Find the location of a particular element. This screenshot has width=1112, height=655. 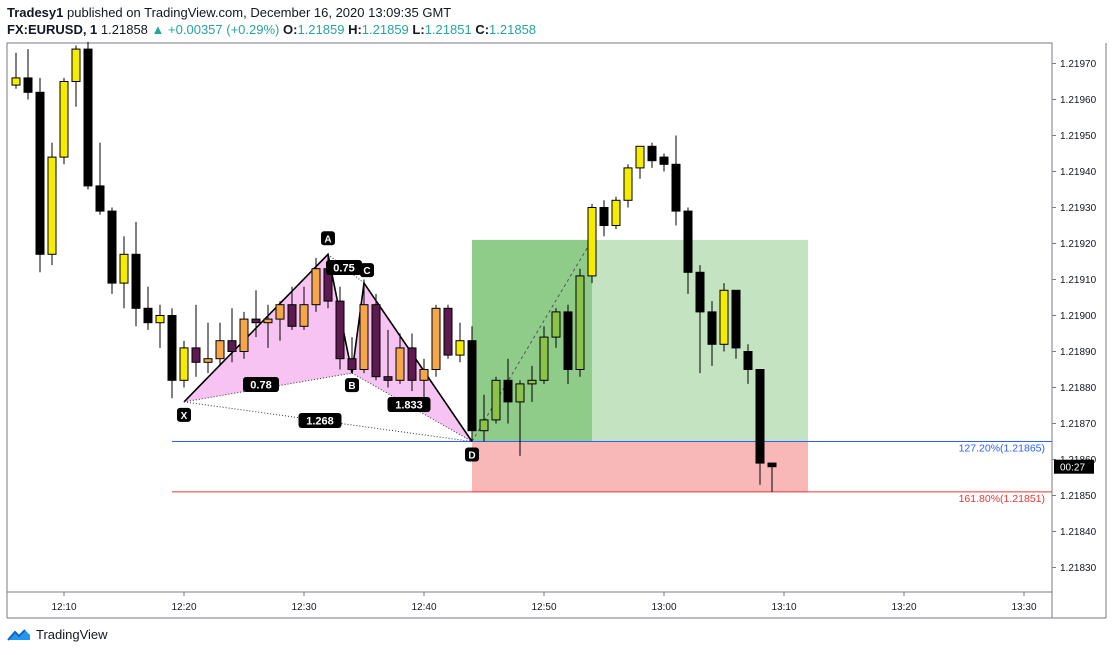

y-tick-label: 1.21870 is located at coordinates (1078, 424).